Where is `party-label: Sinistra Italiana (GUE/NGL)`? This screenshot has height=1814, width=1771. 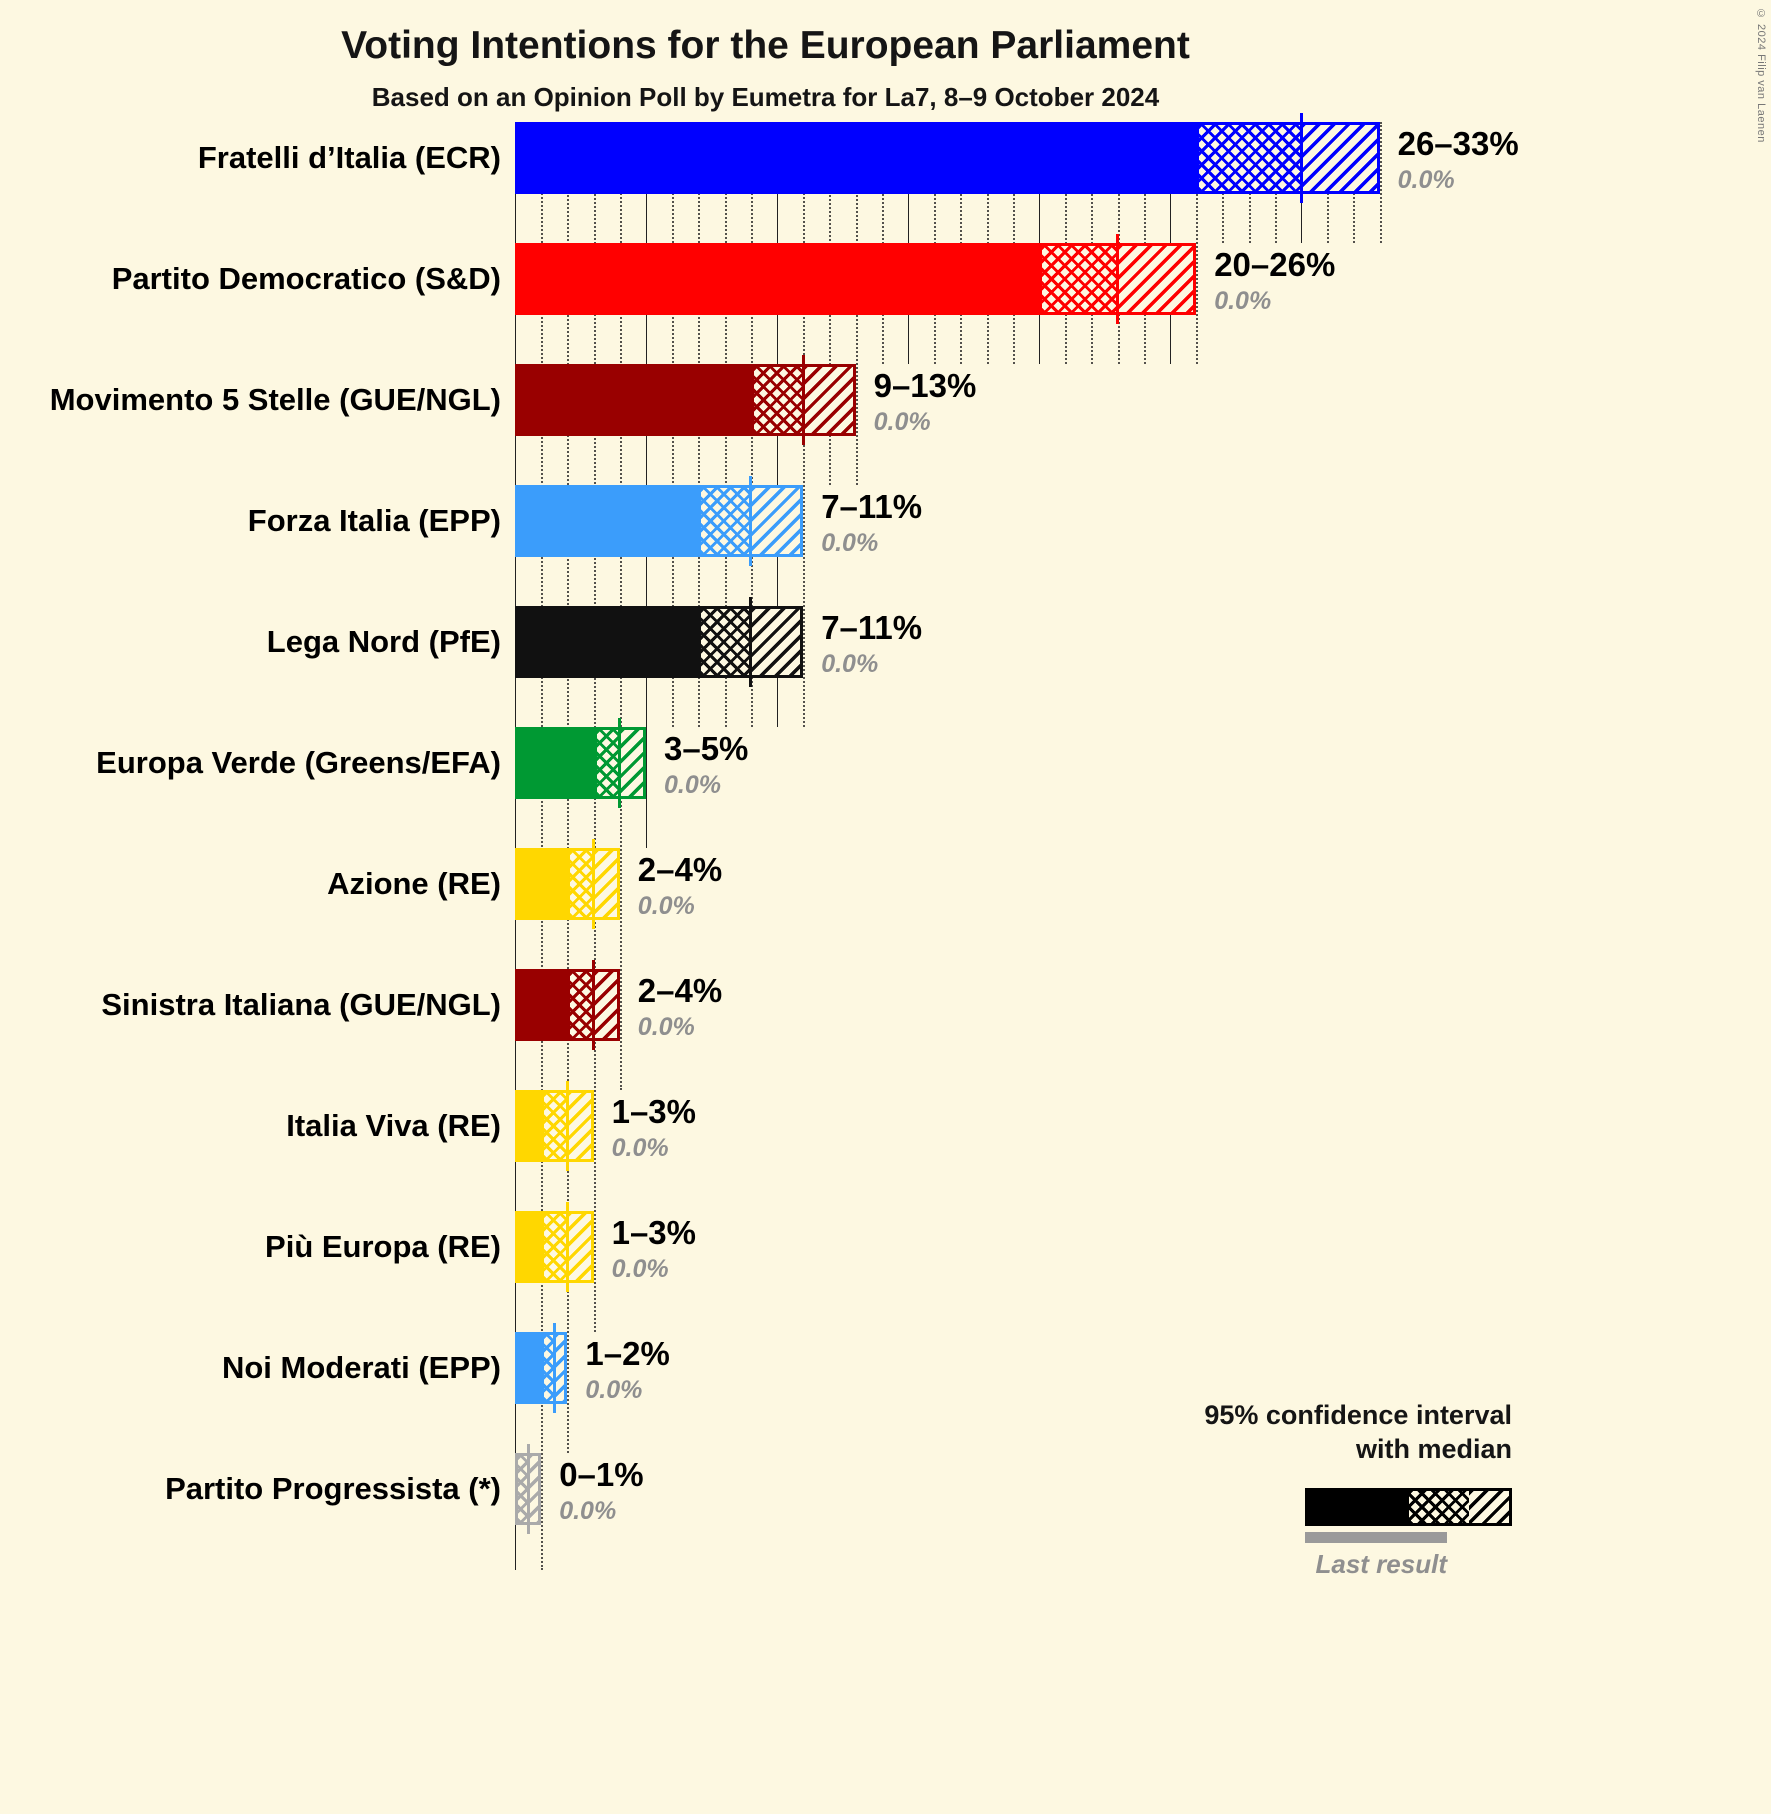
party-label: Sinistra Italiana (GUE/NGL) is located at coordinates (301, 1004).